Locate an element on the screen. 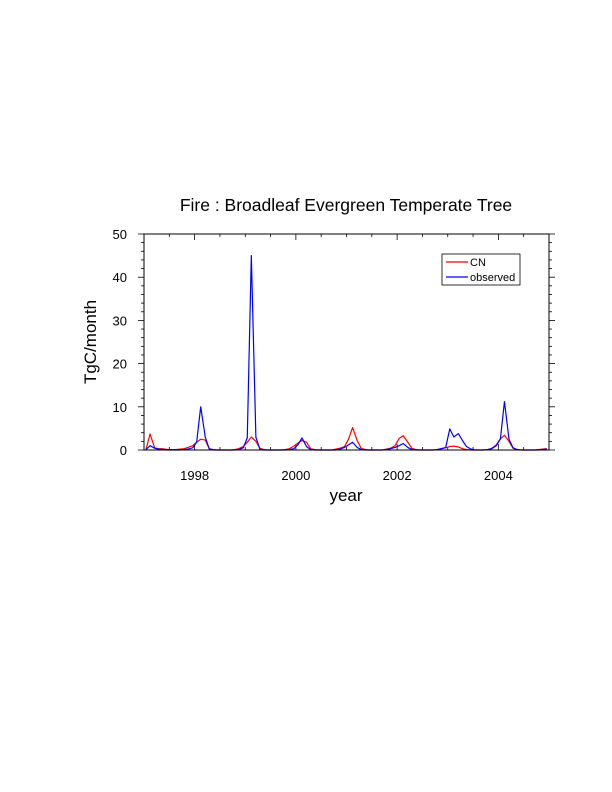 This screenshot has height=792, width=612. x-tick-label: 1998 is located at coordinates (194, 475).